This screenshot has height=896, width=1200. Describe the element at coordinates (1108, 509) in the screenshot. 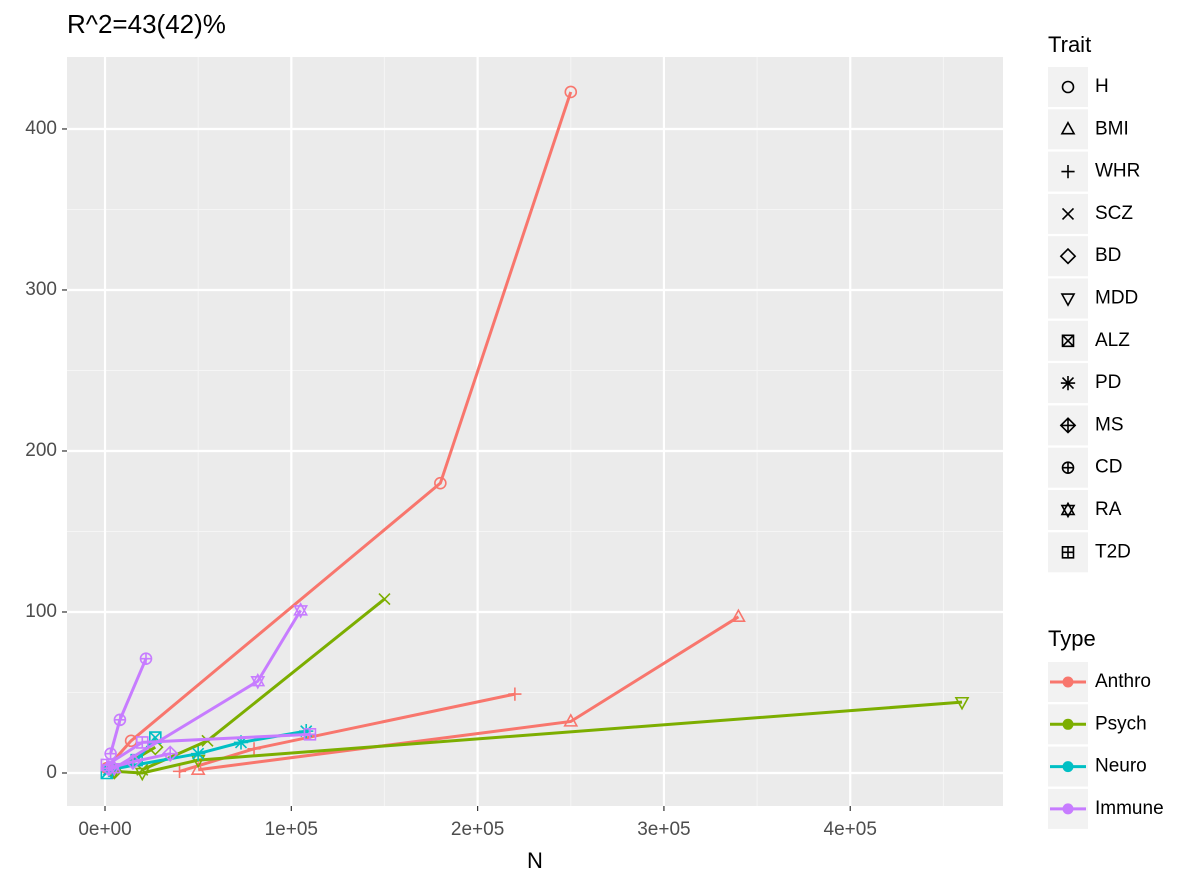

I see `legend-label: RA` at that location.